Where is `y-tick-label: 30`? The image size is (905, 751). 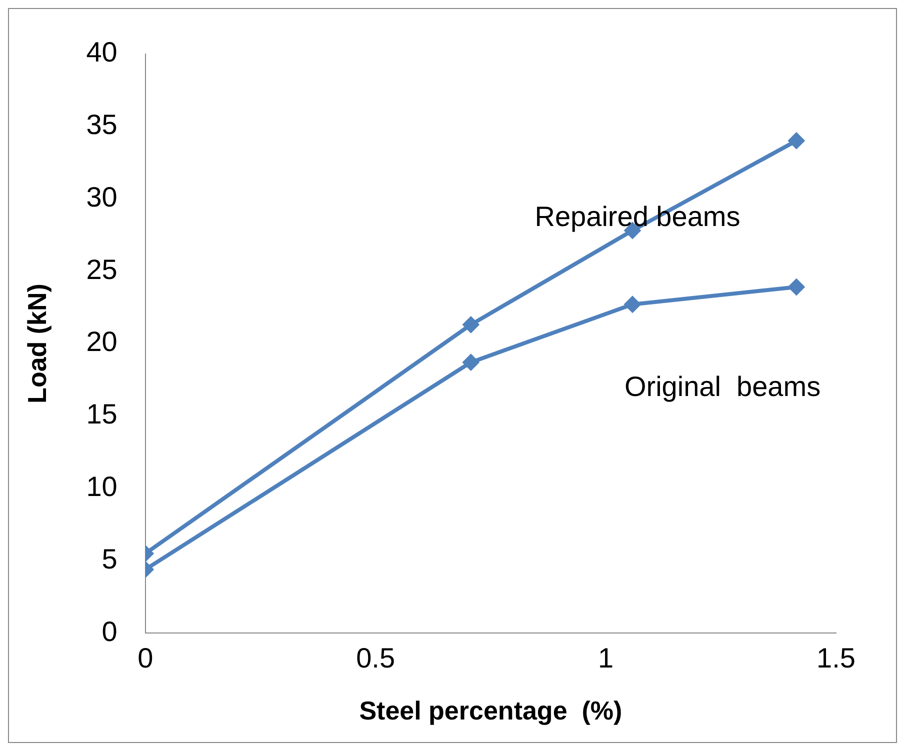
y-tick-label: 30 is located at coordinates (102, 196).